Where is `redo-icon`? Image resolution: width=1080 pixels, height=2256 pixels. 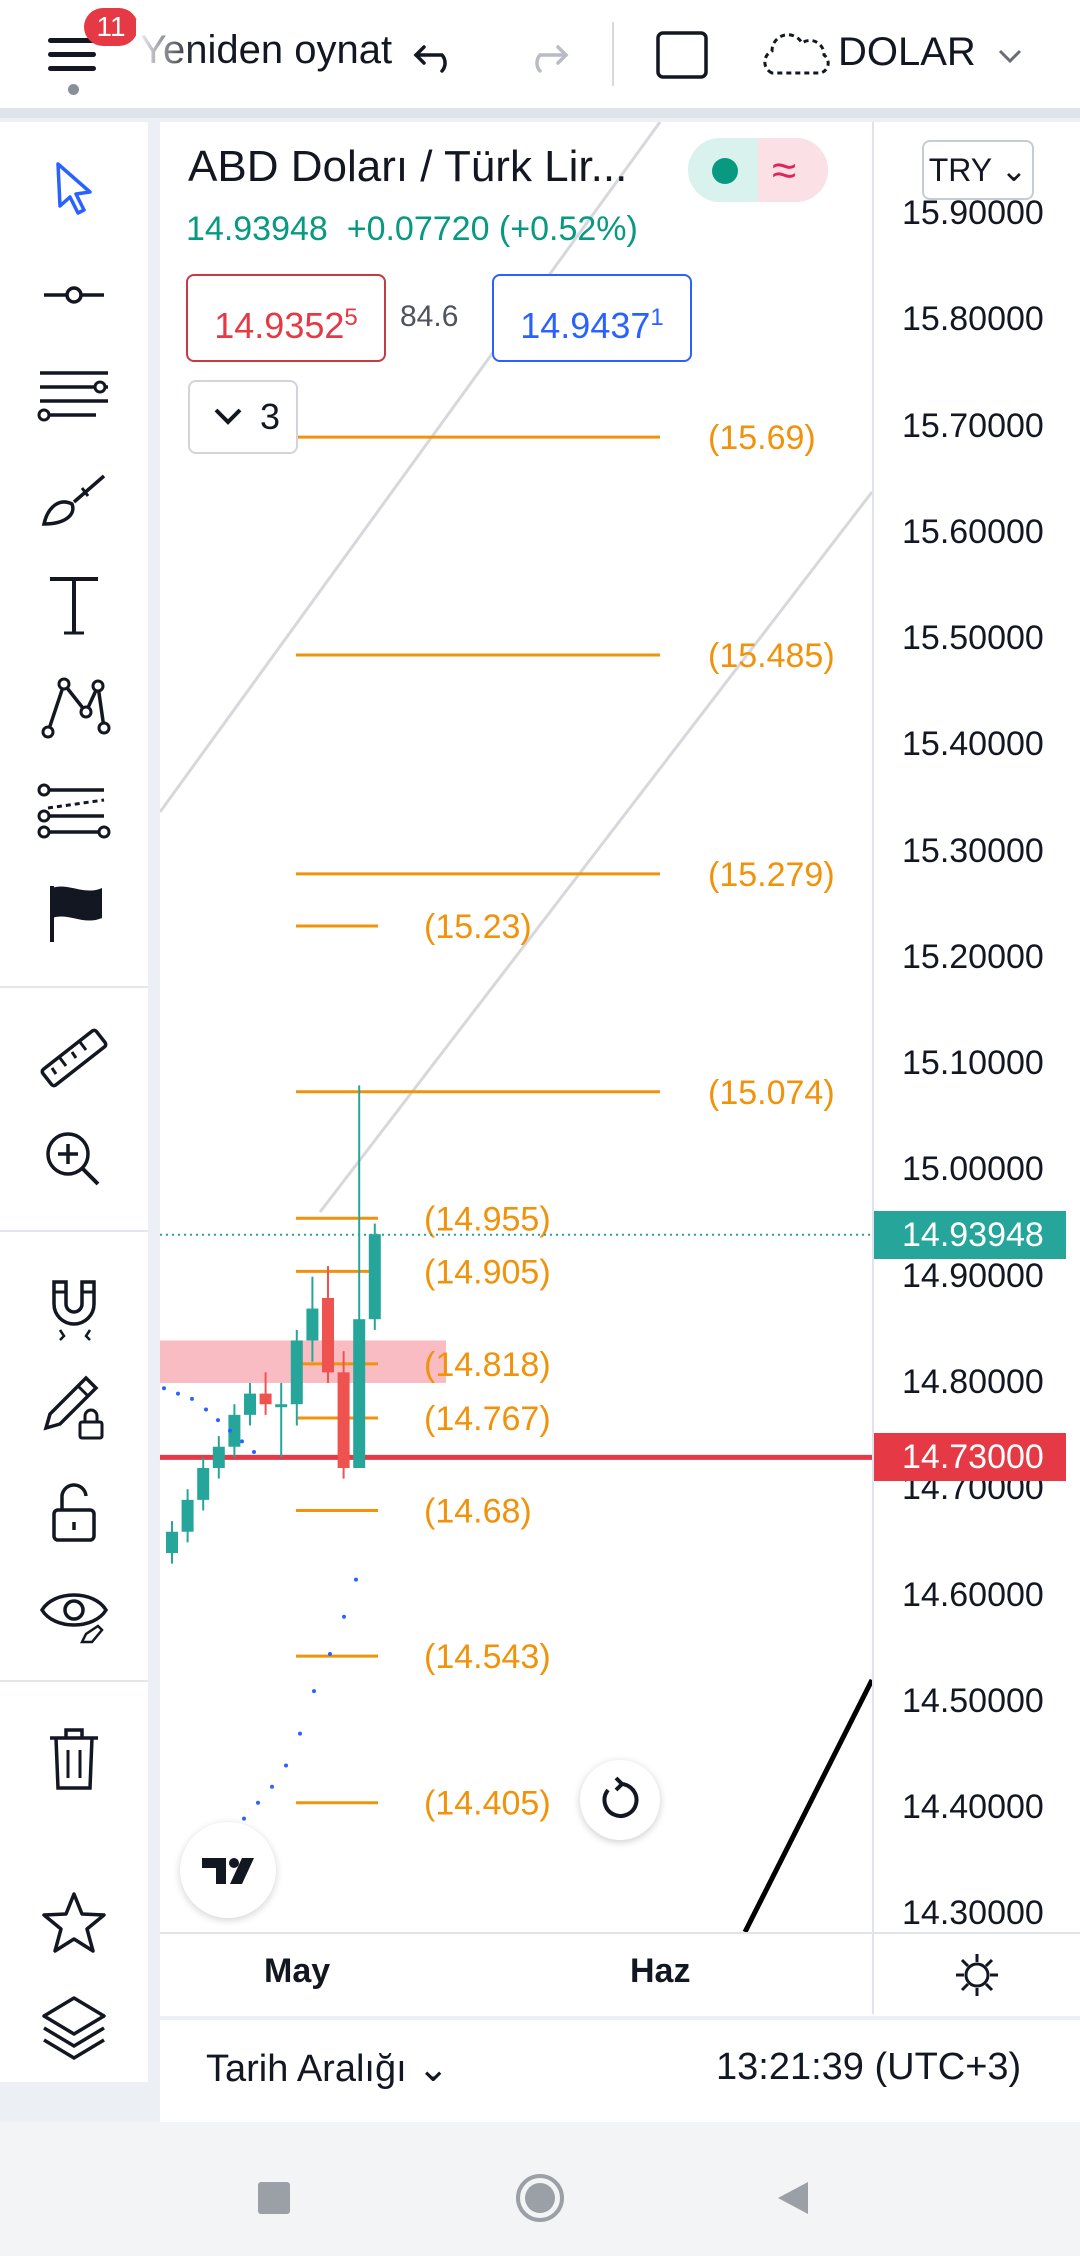
redo-icon is located at coordinates (546, 55).